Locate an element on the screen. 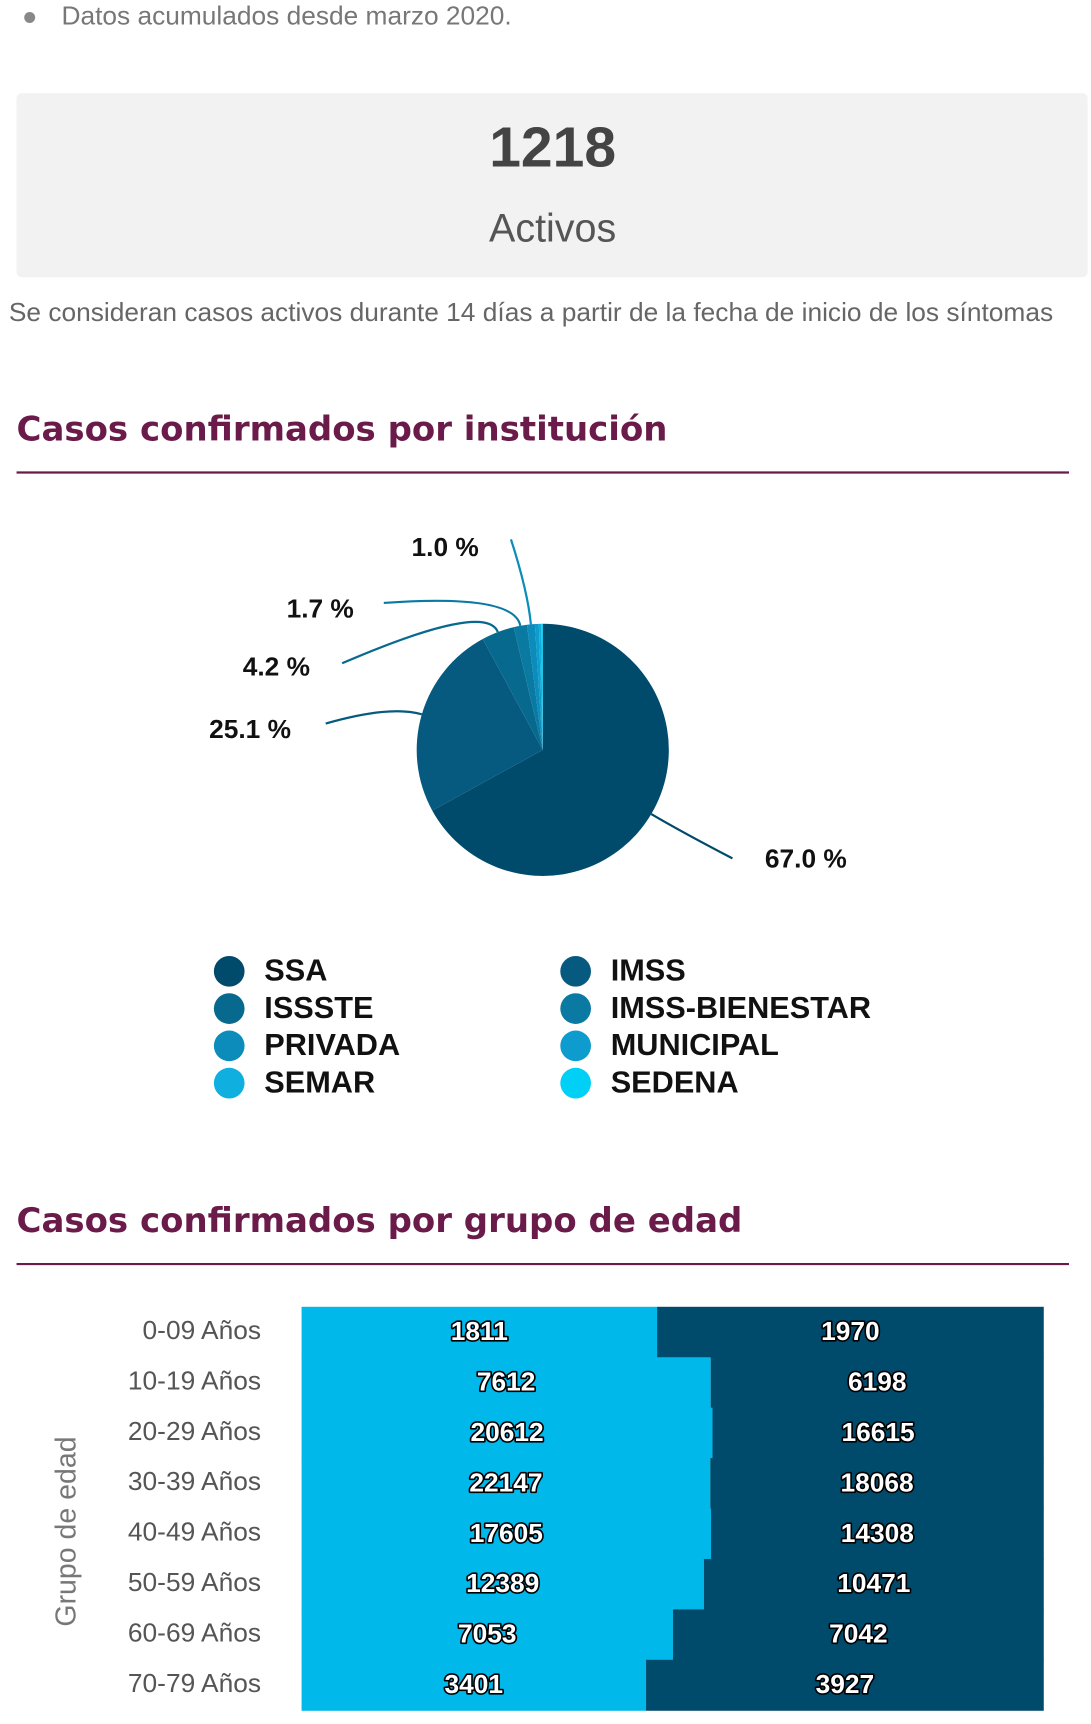 Image resolution: width=1091 pixels, height=1724 pixels. bar-value-label: 18068 is located at coordinates (876, 1482).